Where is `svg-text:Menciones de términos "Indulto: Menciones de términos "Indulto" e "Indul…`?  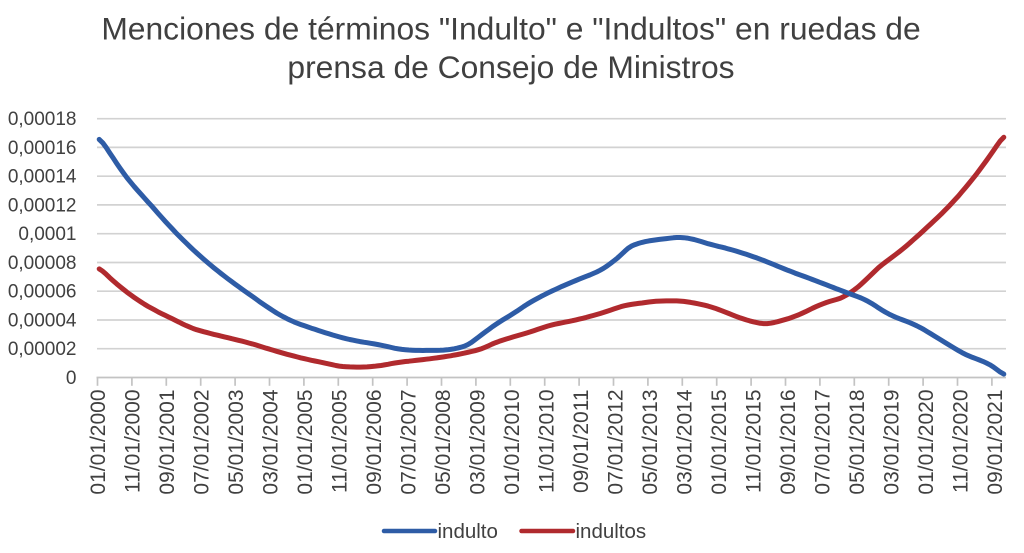
svg-text:Menciones de términos "Indulto: Menciones de términos "Indulto" e "Indul… is located at coordinates (510, 29).